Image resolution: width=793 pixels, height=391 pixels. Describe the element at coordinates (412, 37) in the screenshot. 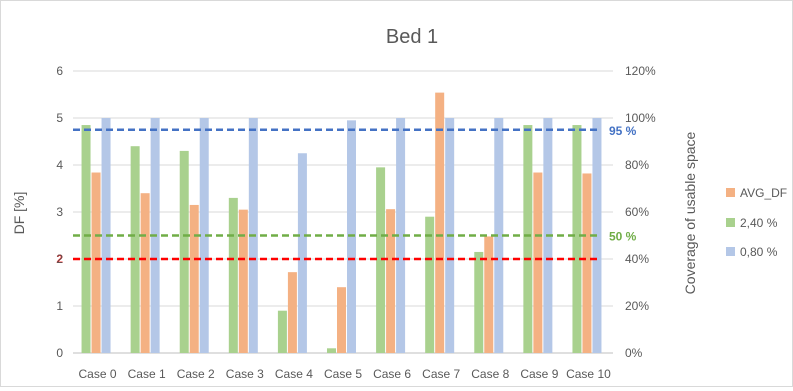

I see `chart-title: Bed 1` at that location.